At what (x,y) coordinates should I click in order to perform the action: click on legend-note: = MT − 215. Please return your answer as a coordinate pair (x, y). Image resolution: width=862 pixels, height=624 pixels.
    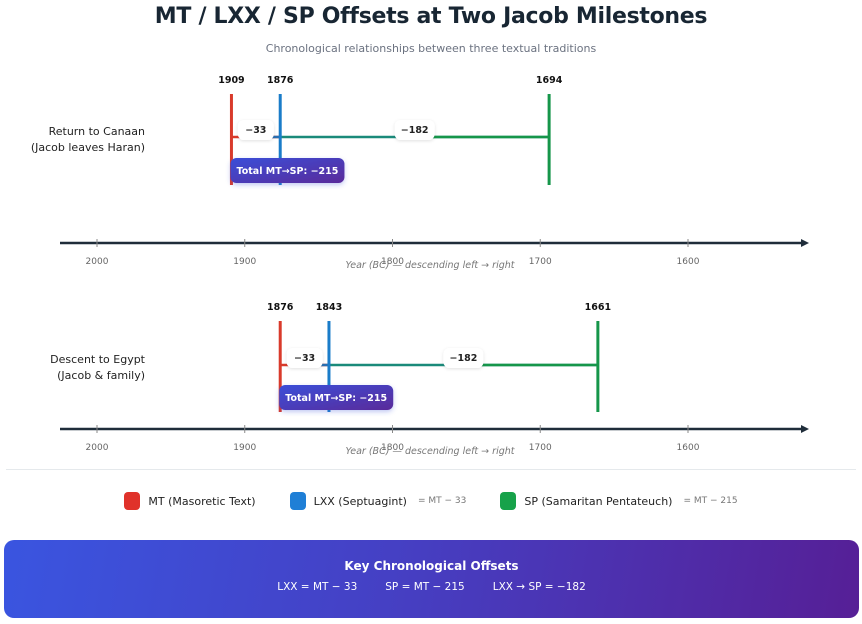
    Looking at the image, I should click on (710, 501).